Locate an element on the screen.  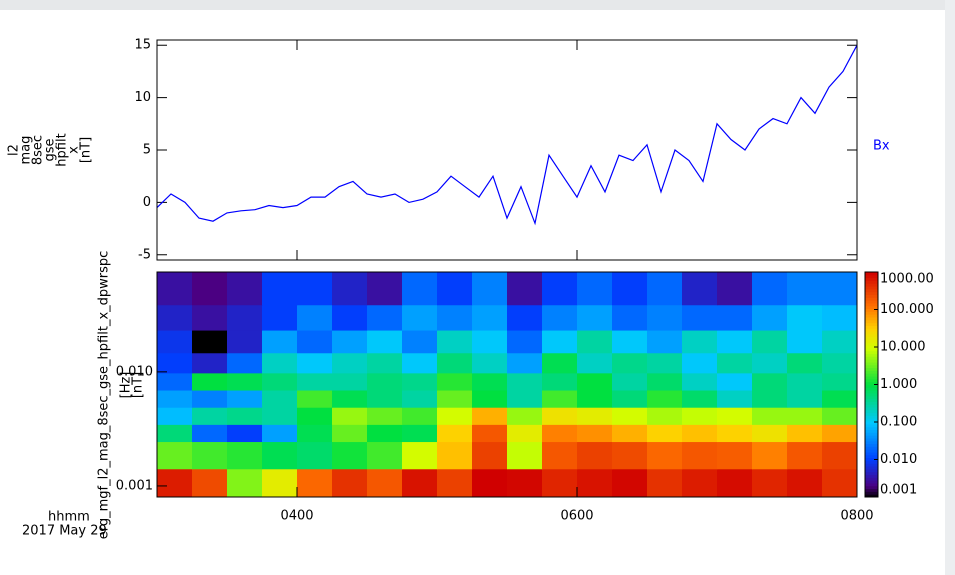
y-axis-label: 8sec is located at coordinates (38, 150).